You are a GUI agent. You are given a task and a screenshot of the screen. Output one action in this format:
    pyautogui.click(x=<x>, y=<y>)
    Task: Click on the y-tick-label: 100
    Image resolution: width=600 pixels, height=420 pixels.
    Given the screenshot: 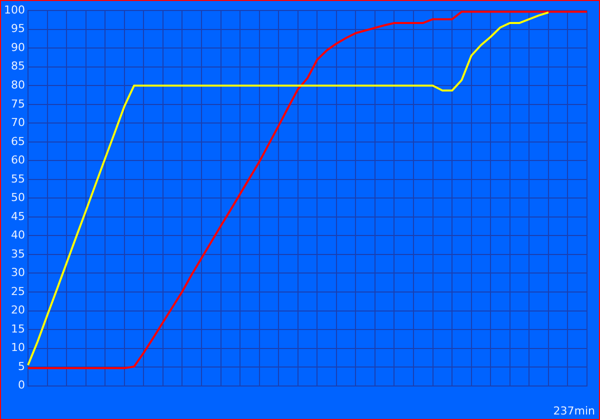 What is the action you would take?
    pyautogui.click(x=14, y=9)
    